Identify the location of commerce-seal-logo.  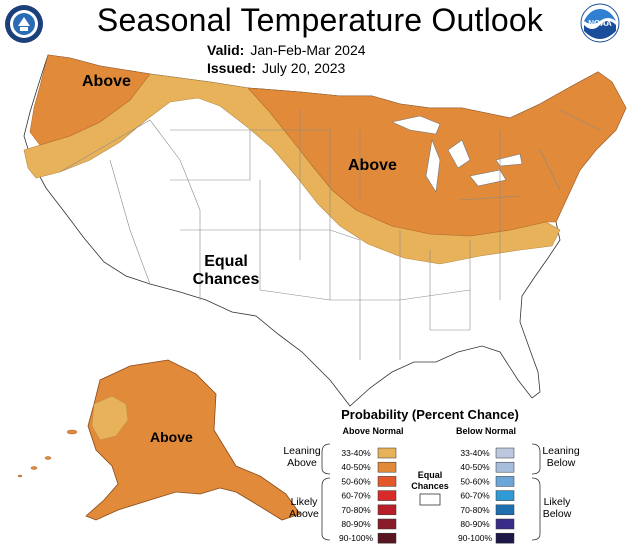
(24, 24).